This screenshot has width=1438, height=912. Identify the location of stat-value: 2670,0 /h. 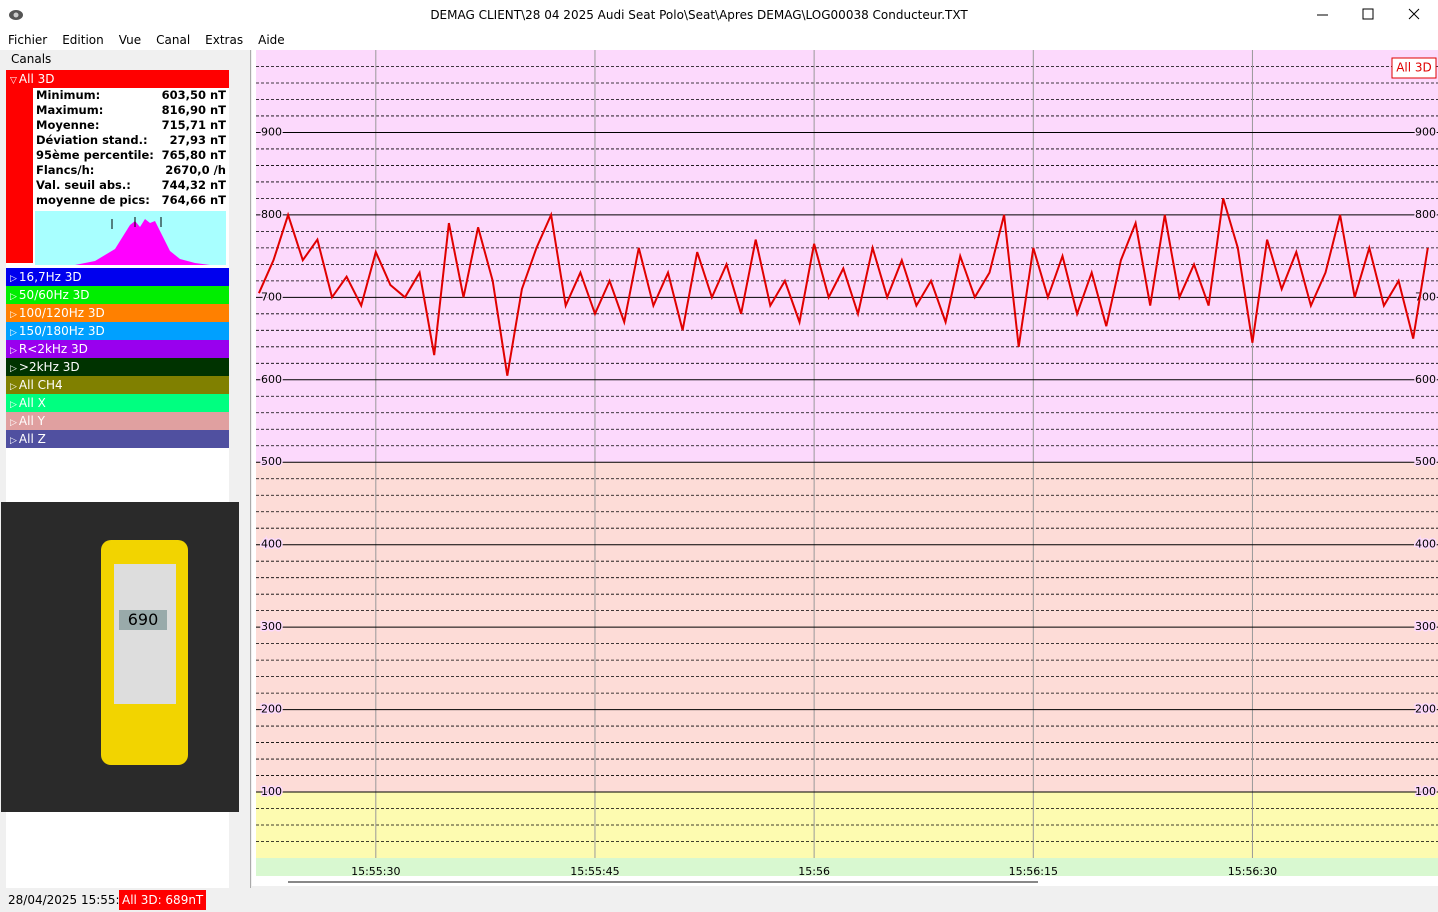
(195, 170).